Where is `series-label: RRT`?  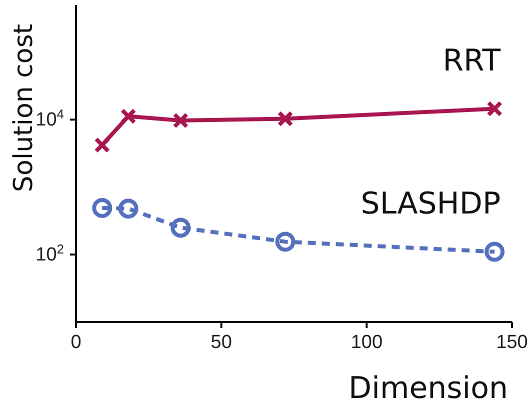 series-label: RRT is located at coordinates (472, 61).